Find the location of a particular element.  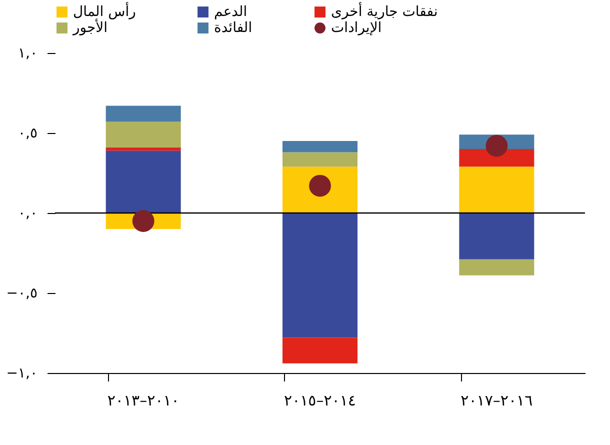

y-tick-label: ١,٠ is located at coordinates (28, 54).